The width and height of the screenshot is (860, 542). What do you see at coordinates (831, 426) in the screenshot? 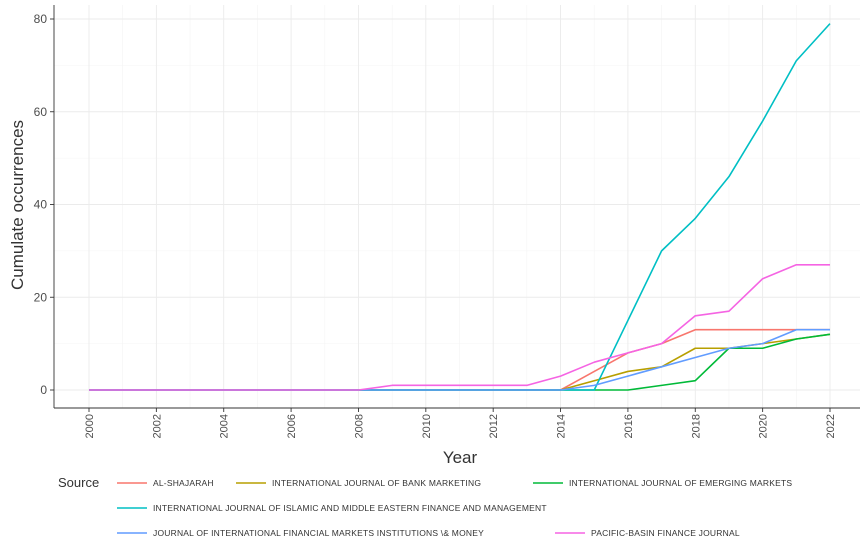
I see `x-tick-label: 2022` at bounding box center [831, 426].